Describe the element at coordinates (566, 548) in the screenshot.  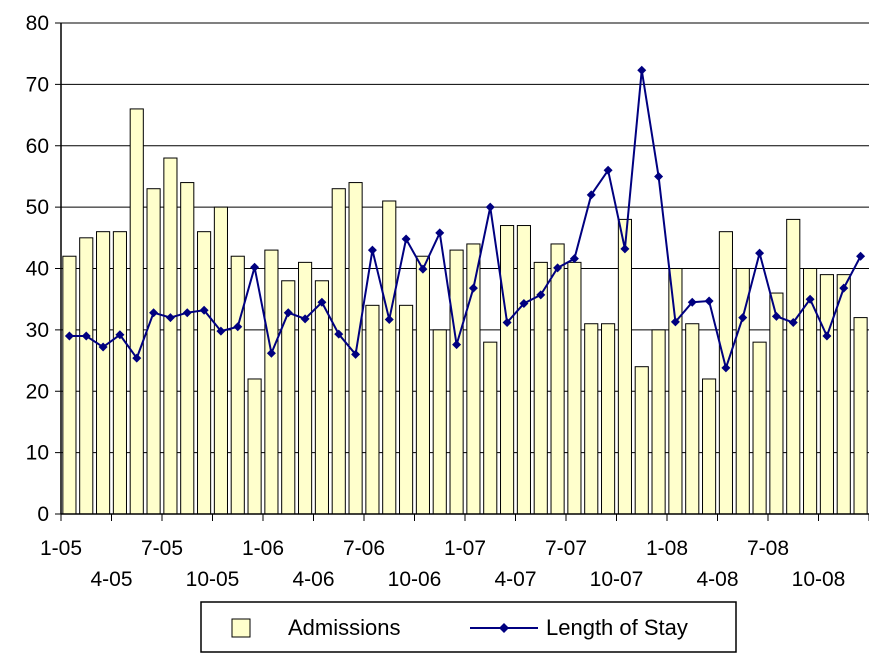
I see `x-tick-label: 7-07` at that location.